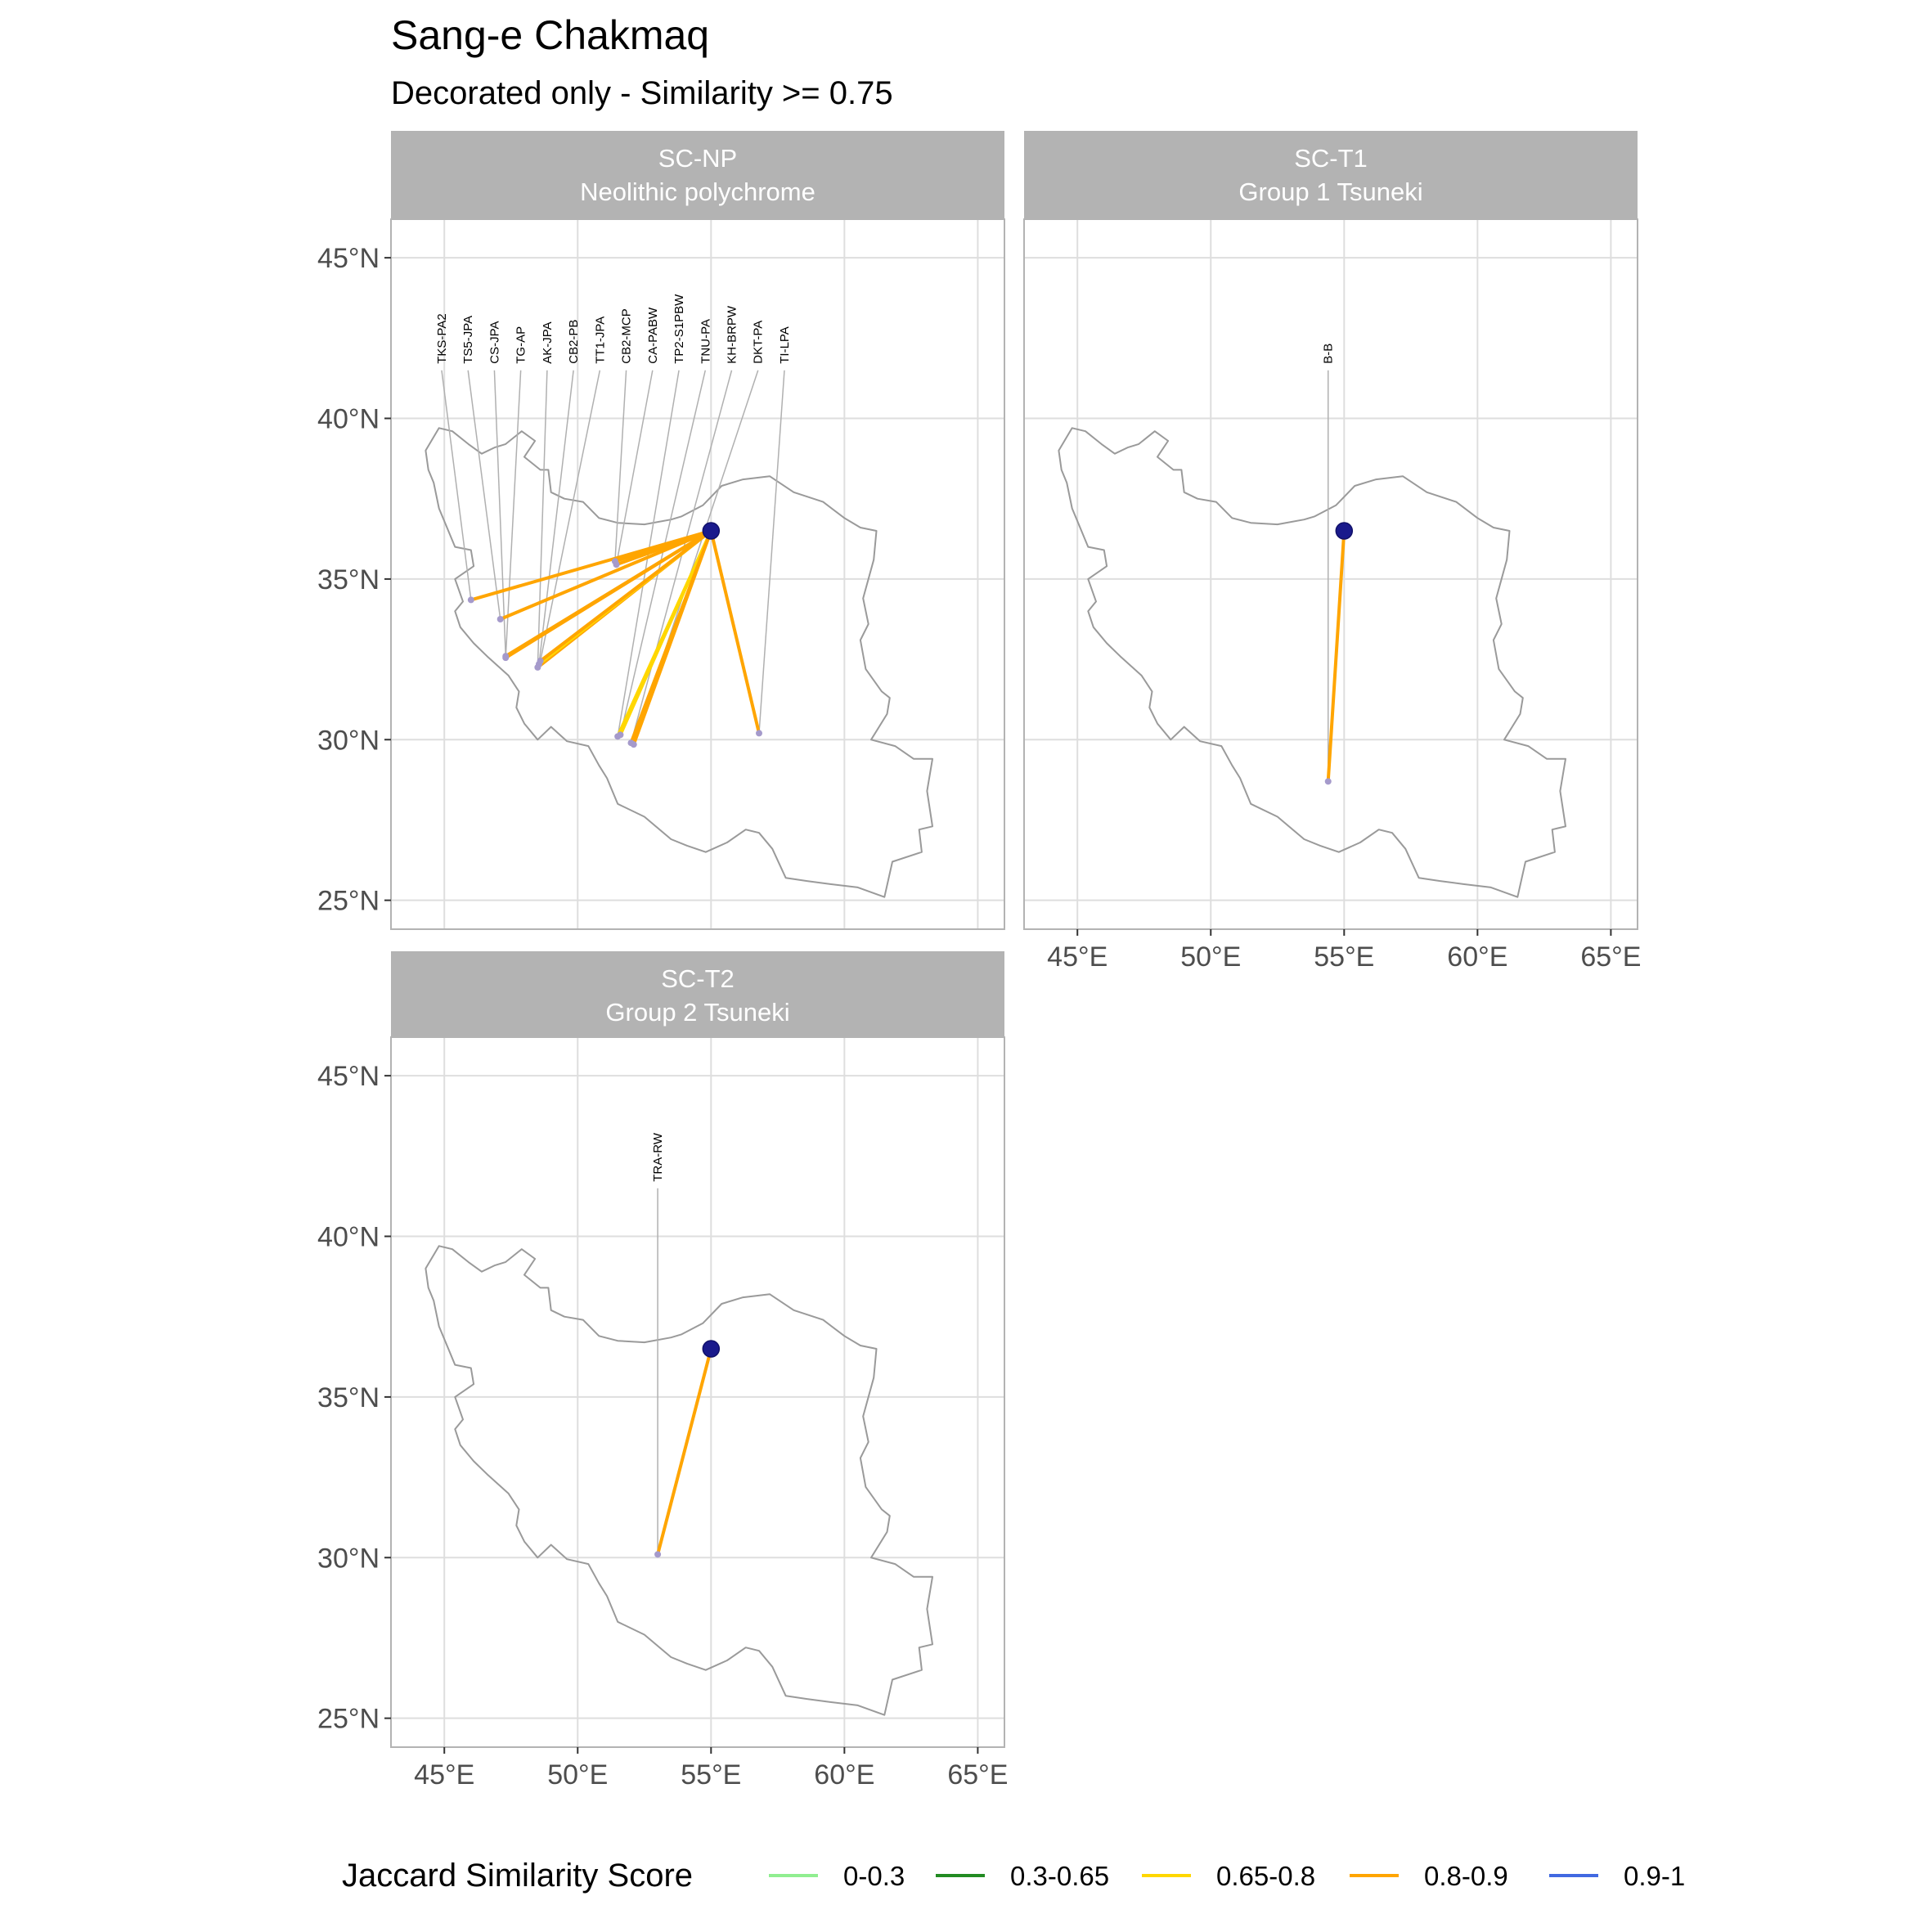 Image resolution: width=1932 pixels, height=1932 pixels. I want to click on site-label: TT1-JPA, so click(600, 340).